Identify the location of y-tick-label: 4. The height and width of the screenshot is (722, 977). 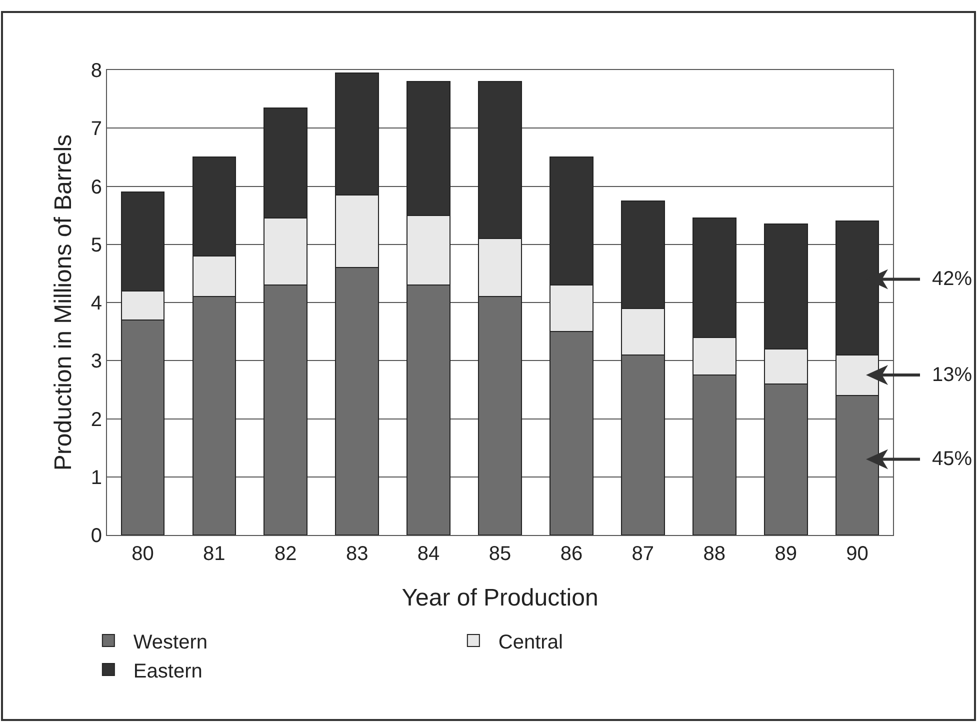
(96, 303).